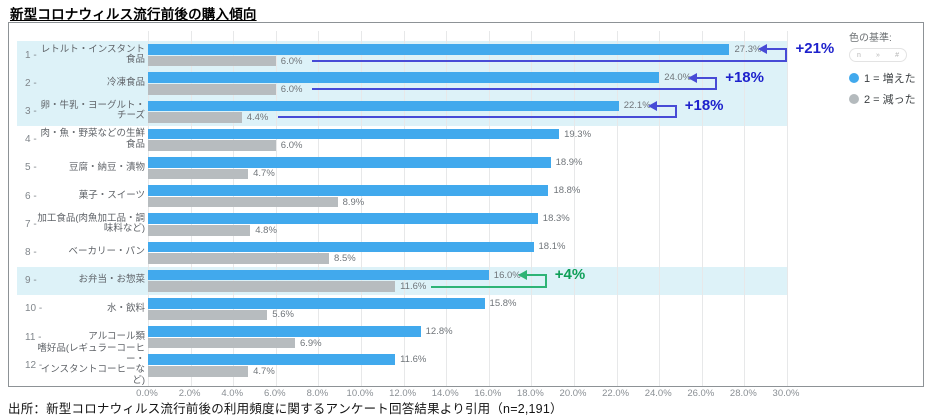 This screenshot has width=932, height=417. What do you see at coordinates (31, 196) in the screenshot?
I see `row-rank: 6 -` at bounding box center [31, 196].